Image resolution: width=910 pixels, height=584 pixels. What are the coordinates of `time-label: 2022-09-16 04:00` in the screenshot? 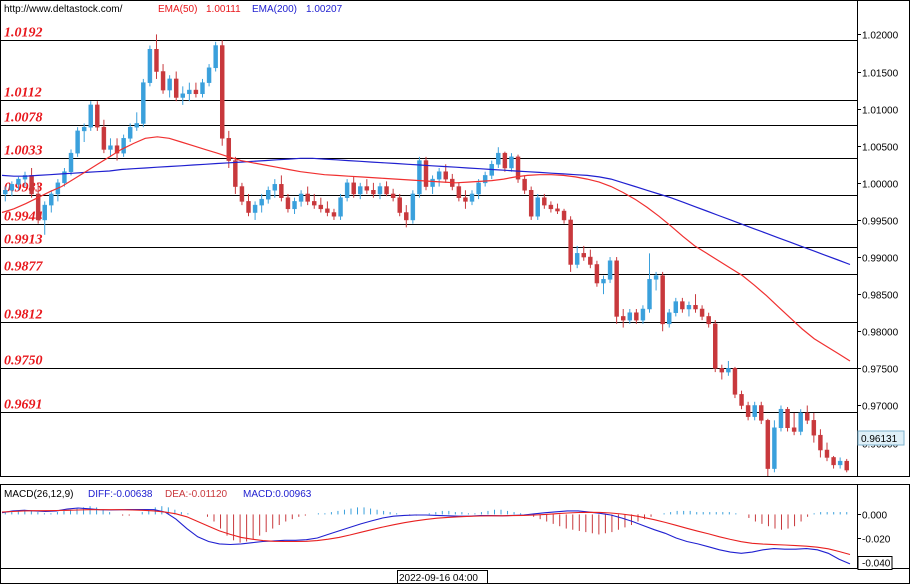 It's located at (438, 578).